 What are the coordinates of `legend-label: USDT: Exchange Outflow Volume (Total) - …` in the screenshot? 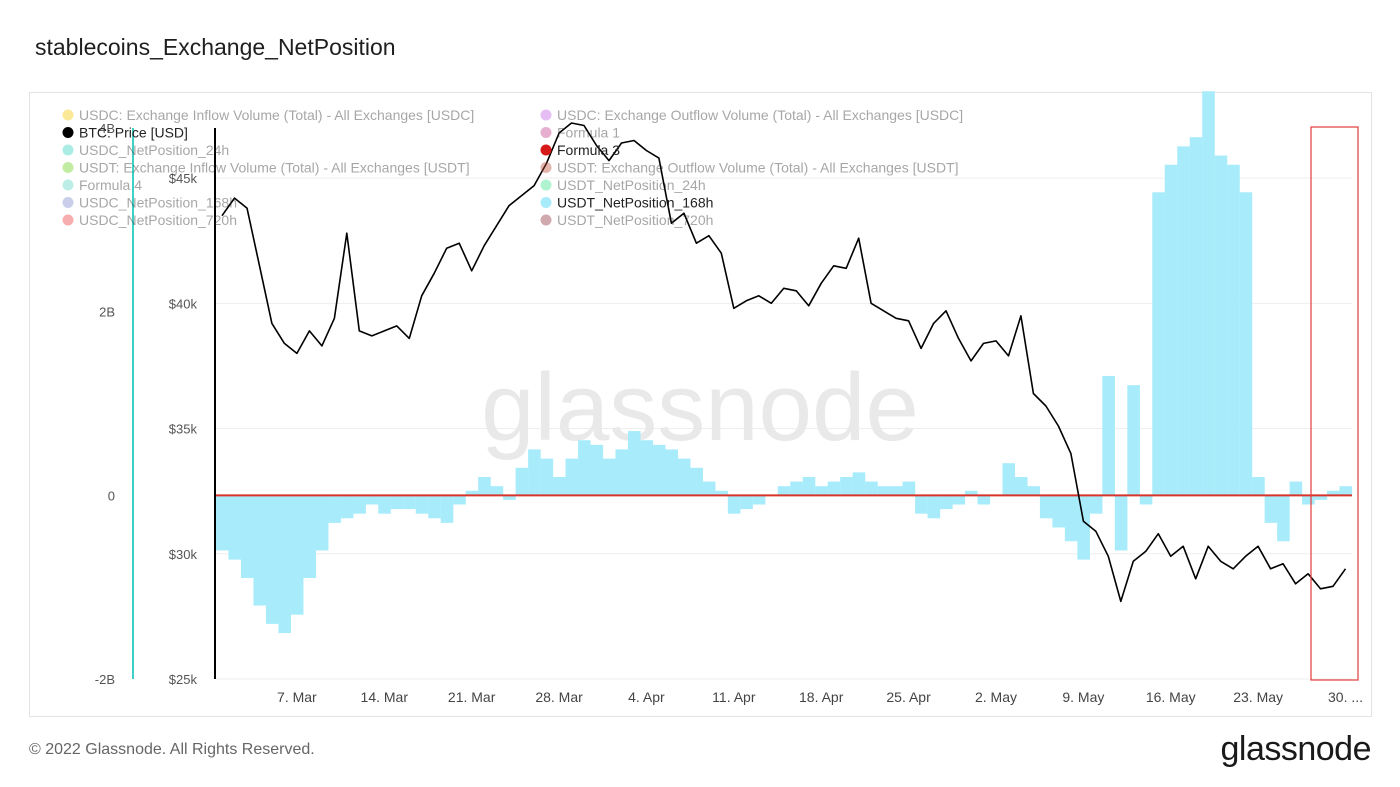 It's located at (758, 168).